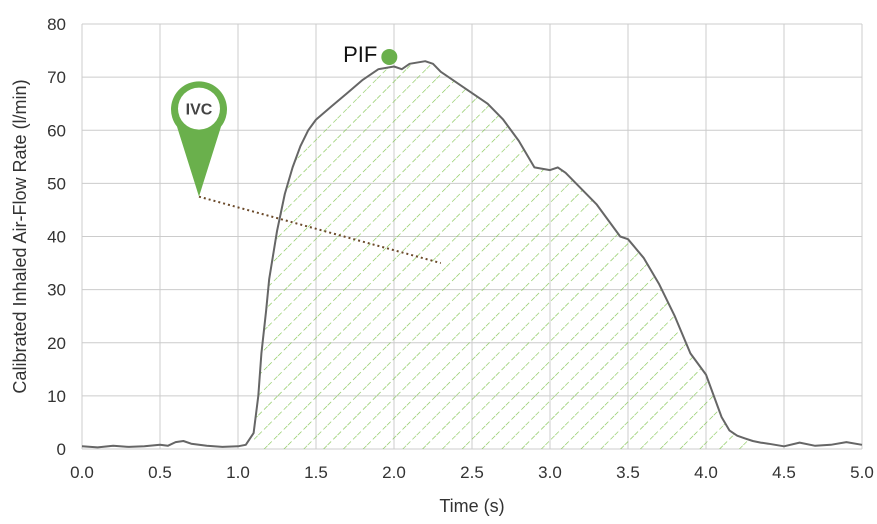 The width and height of the screenshot is (877, 524). I want to click on y-tick-label: 40, so click(56, 237).